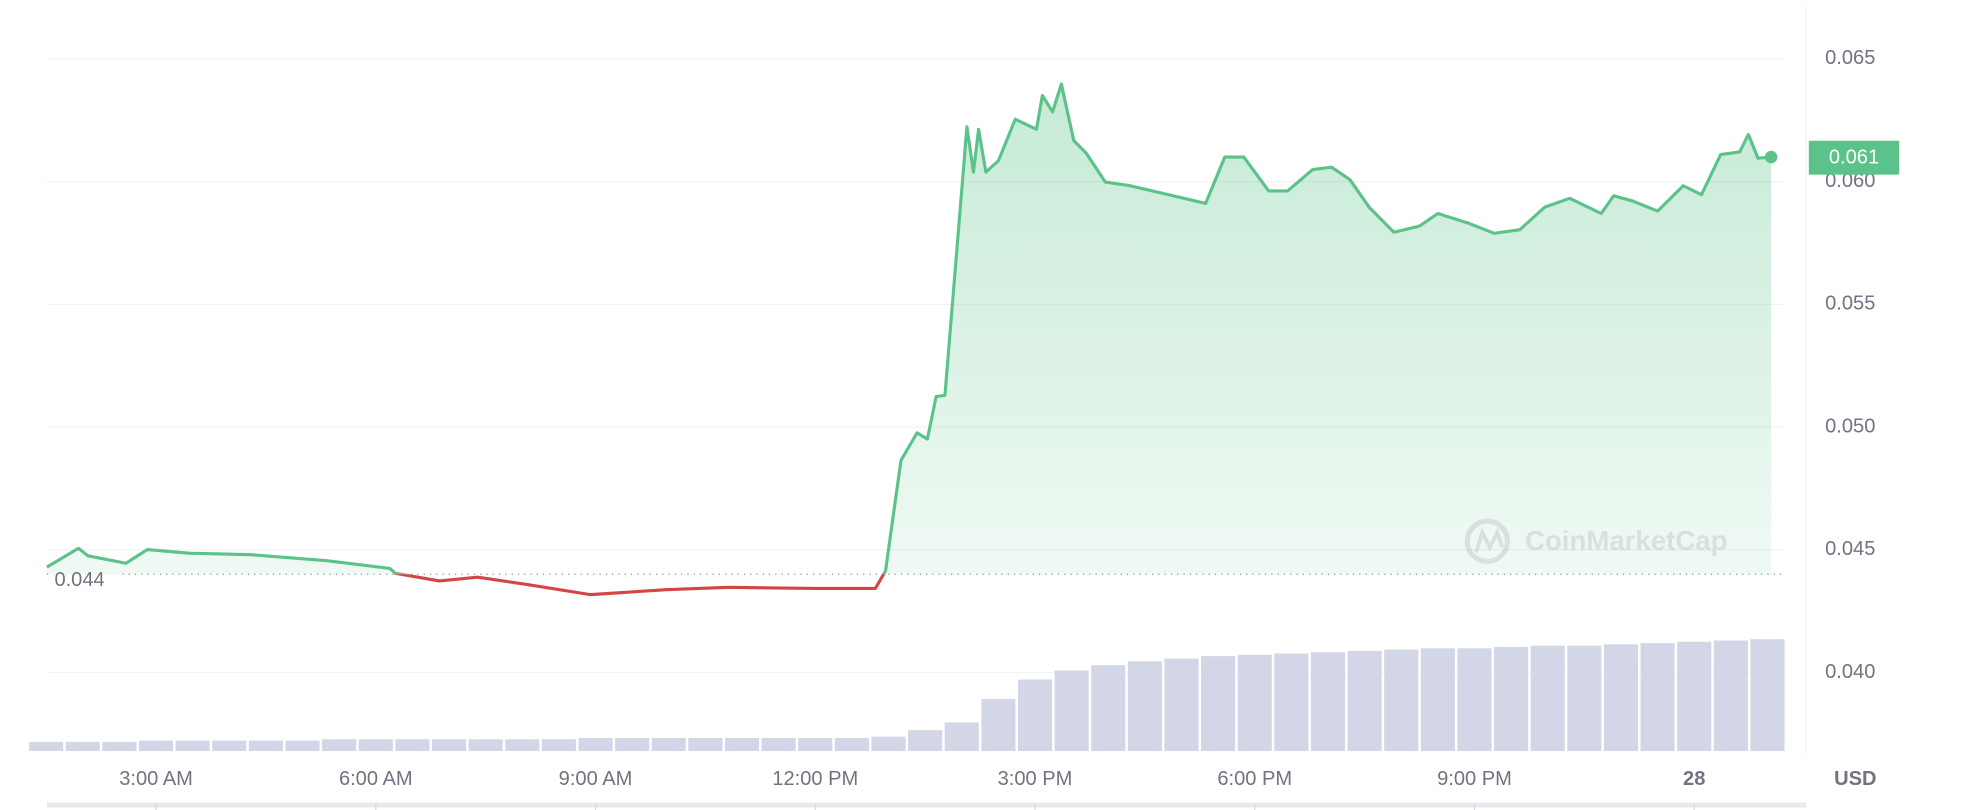 Image resolution: width=1970 pixels, height=810 pixels. What do you see at coordinates (1474, 779) in the screenshot?
I see `x-tick-label: 9:00 PM` at bounding box center [1474, 779].